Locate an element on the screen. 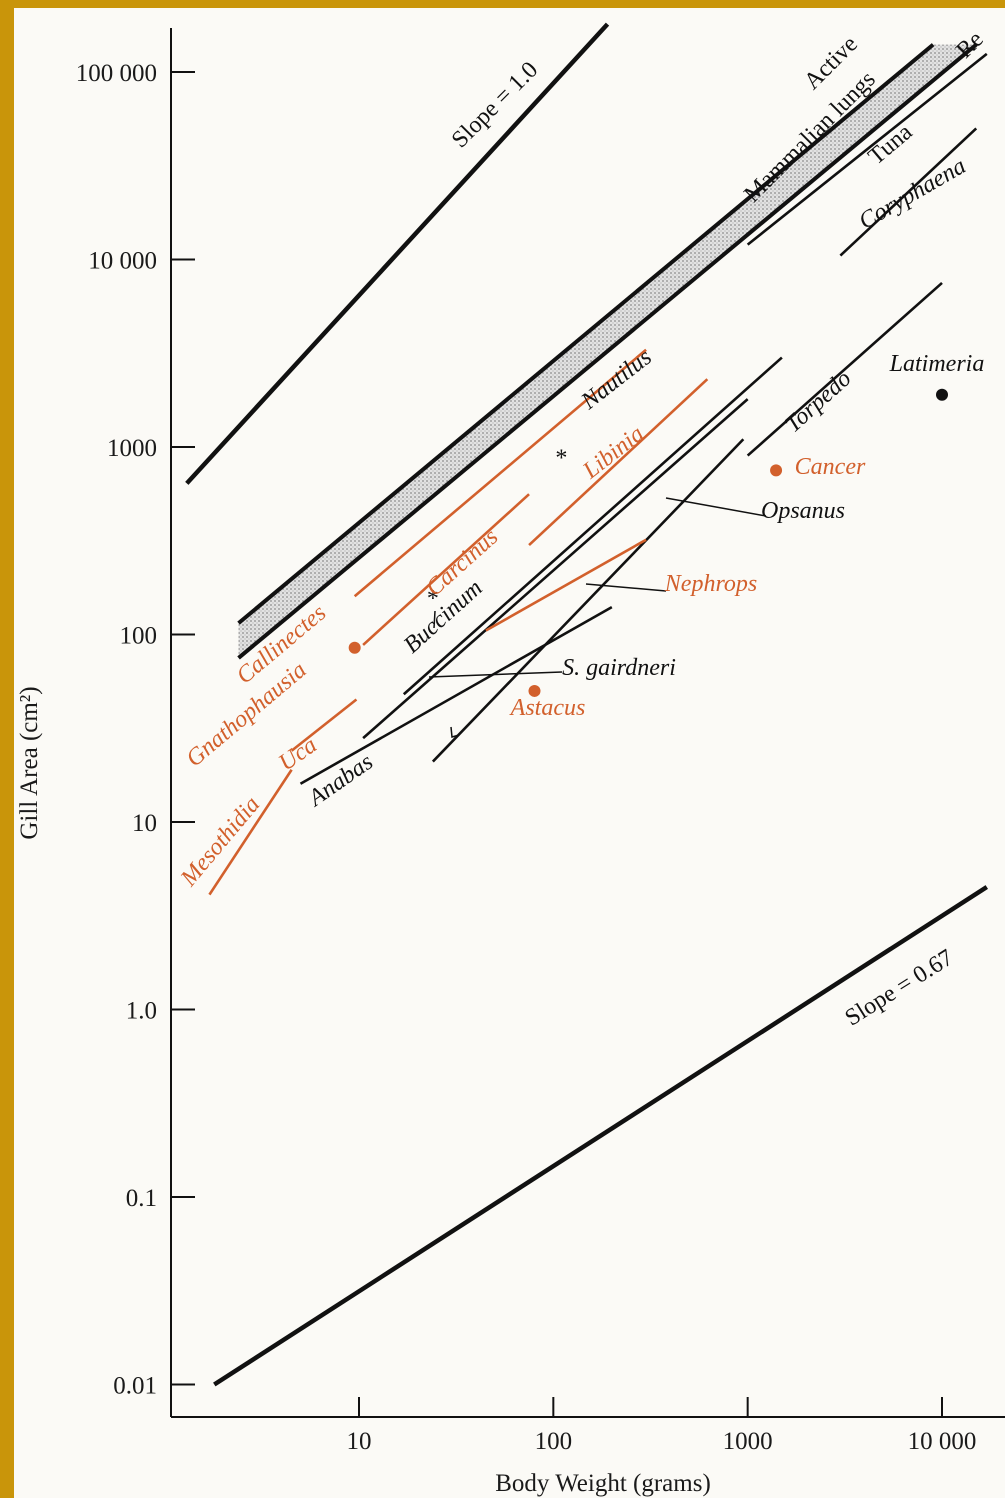 The image size is (1005, 1498). series-line-opsanus is located at coordinates (588, 600).